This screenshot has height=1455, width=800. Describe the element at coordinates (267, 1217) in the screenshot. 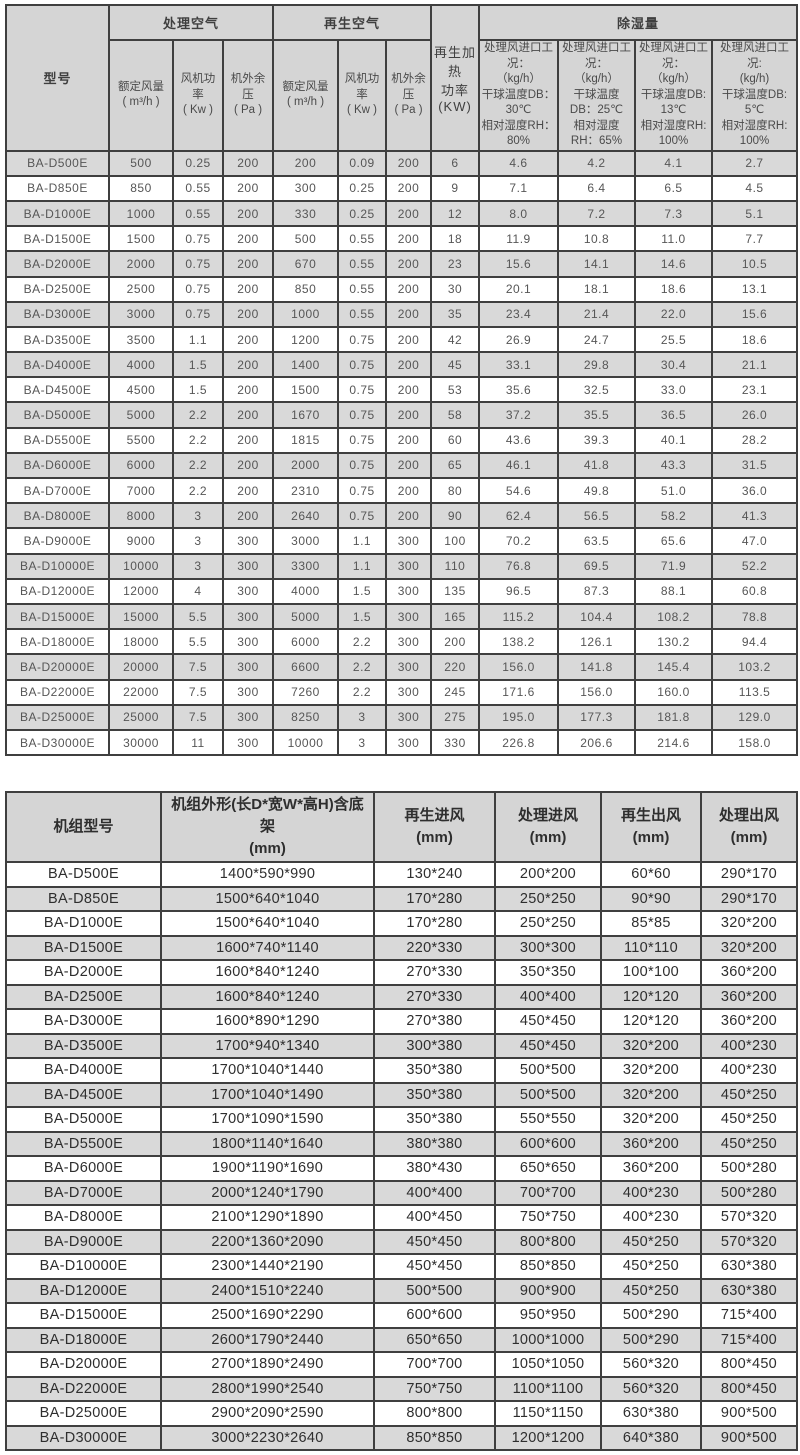

I see `value-cell: 2100*1290*1890` at that location.